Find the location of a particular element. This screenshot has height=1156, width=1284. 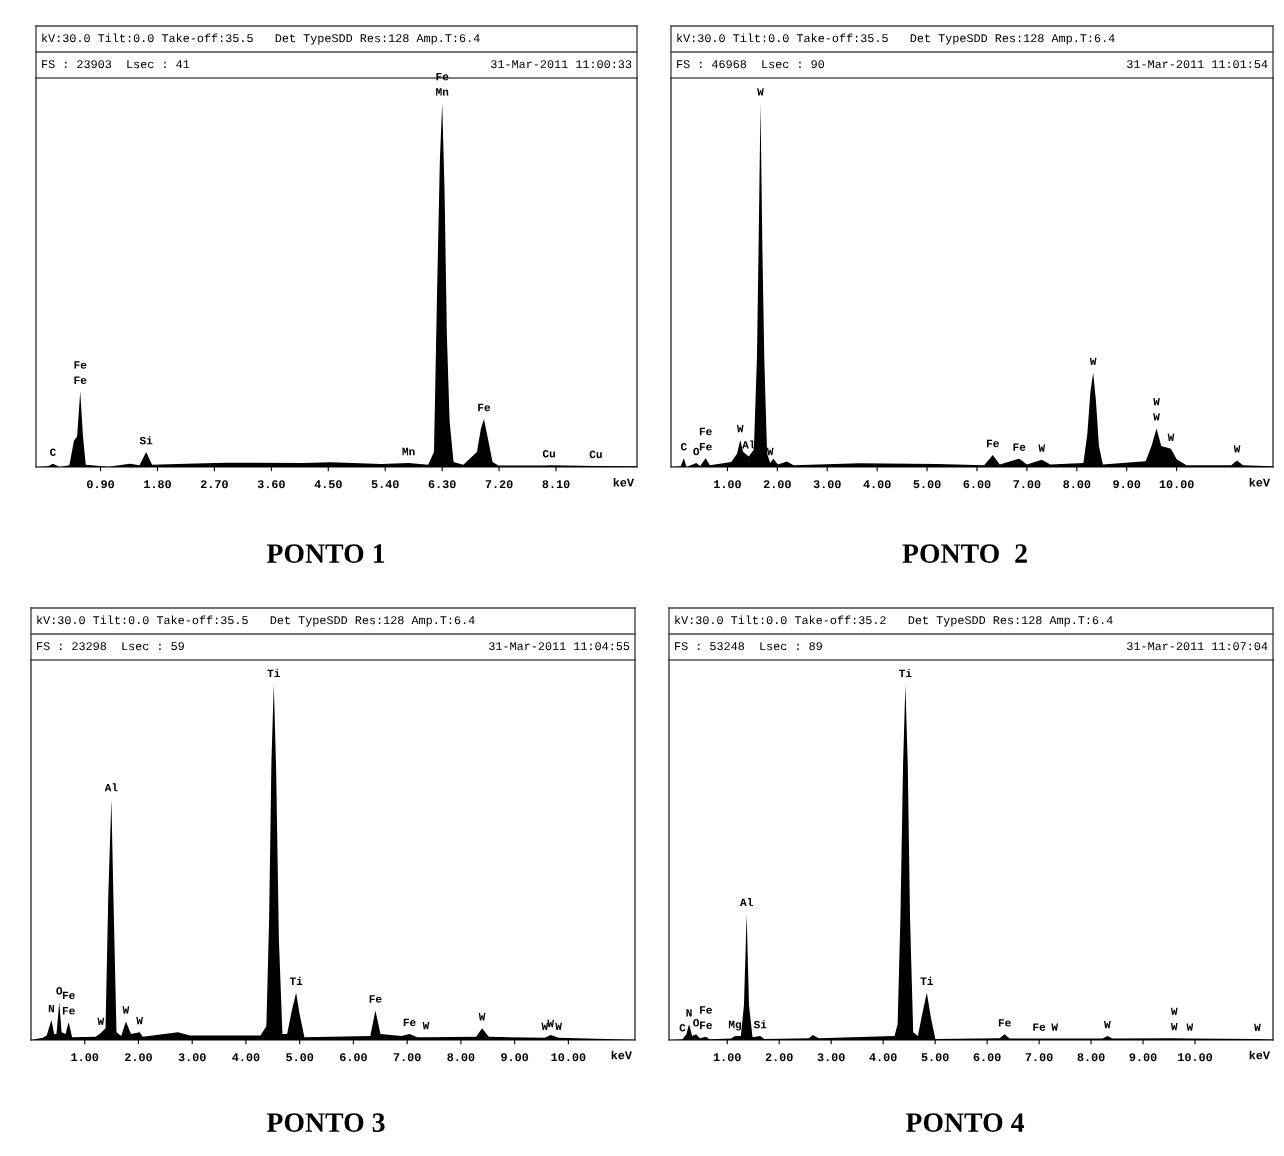

chart-title: kV:30.0 Tilt:0.0 Take-off:35.2 Det TypeSDD Res:128 Amp.T:6.4 is located at coordinates (894, 621).